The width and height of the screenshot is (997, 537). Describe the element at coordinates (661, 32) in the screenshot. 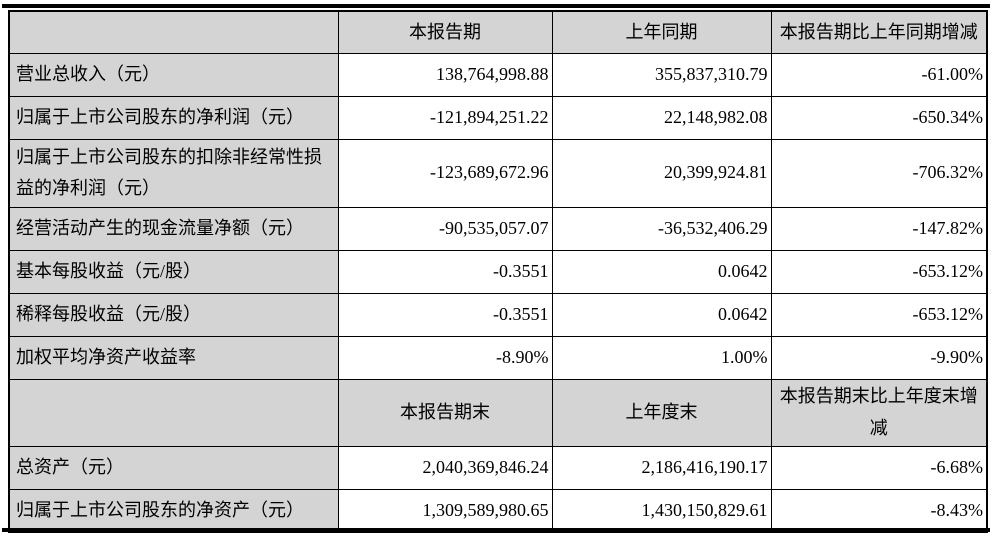

I see `header-prior-period: 上年同期` at that location.